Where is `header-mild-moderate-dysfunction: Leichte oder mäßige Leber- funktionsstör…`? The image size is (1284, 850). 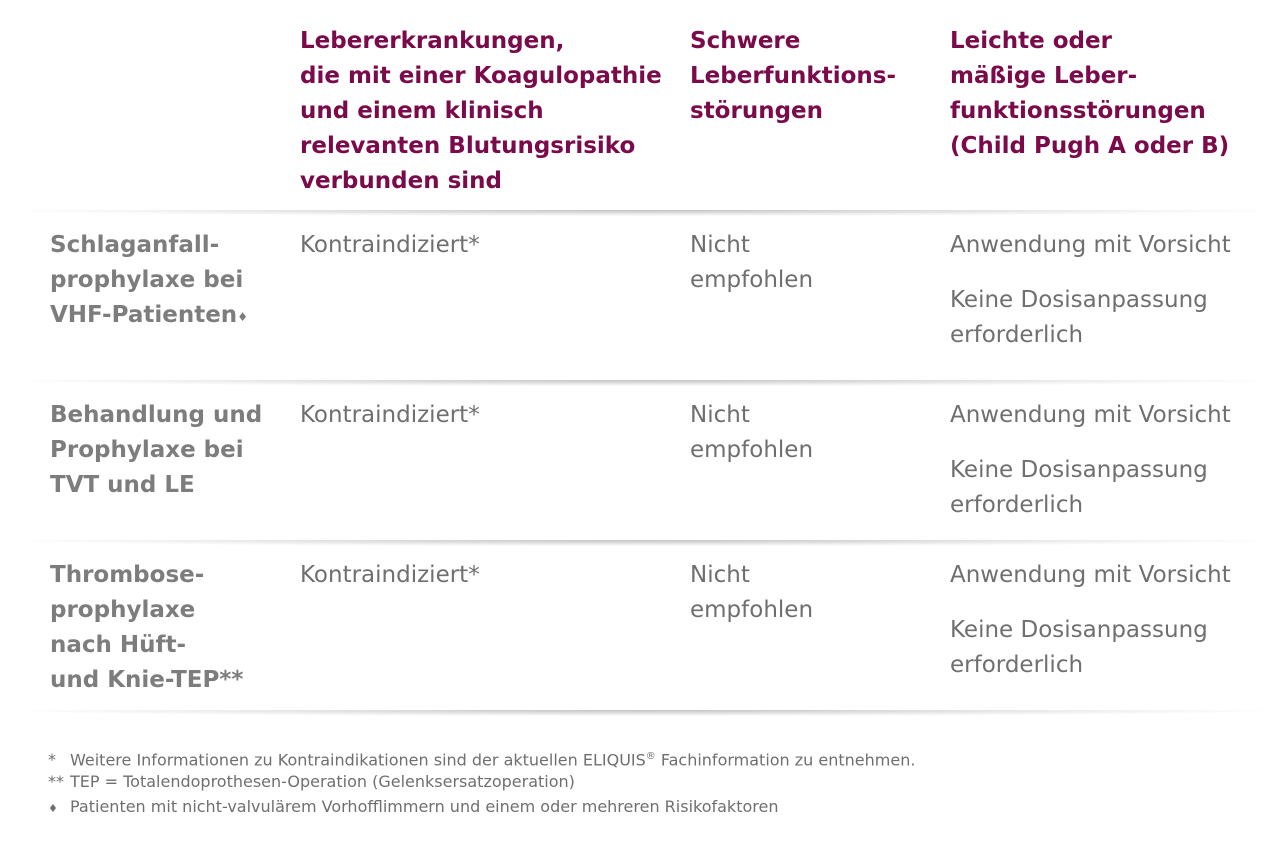 header-mild-moderate-dysfunction: Leichte oder mäßige Leber- funktionsstör… is located at coordinates (1090, 93).